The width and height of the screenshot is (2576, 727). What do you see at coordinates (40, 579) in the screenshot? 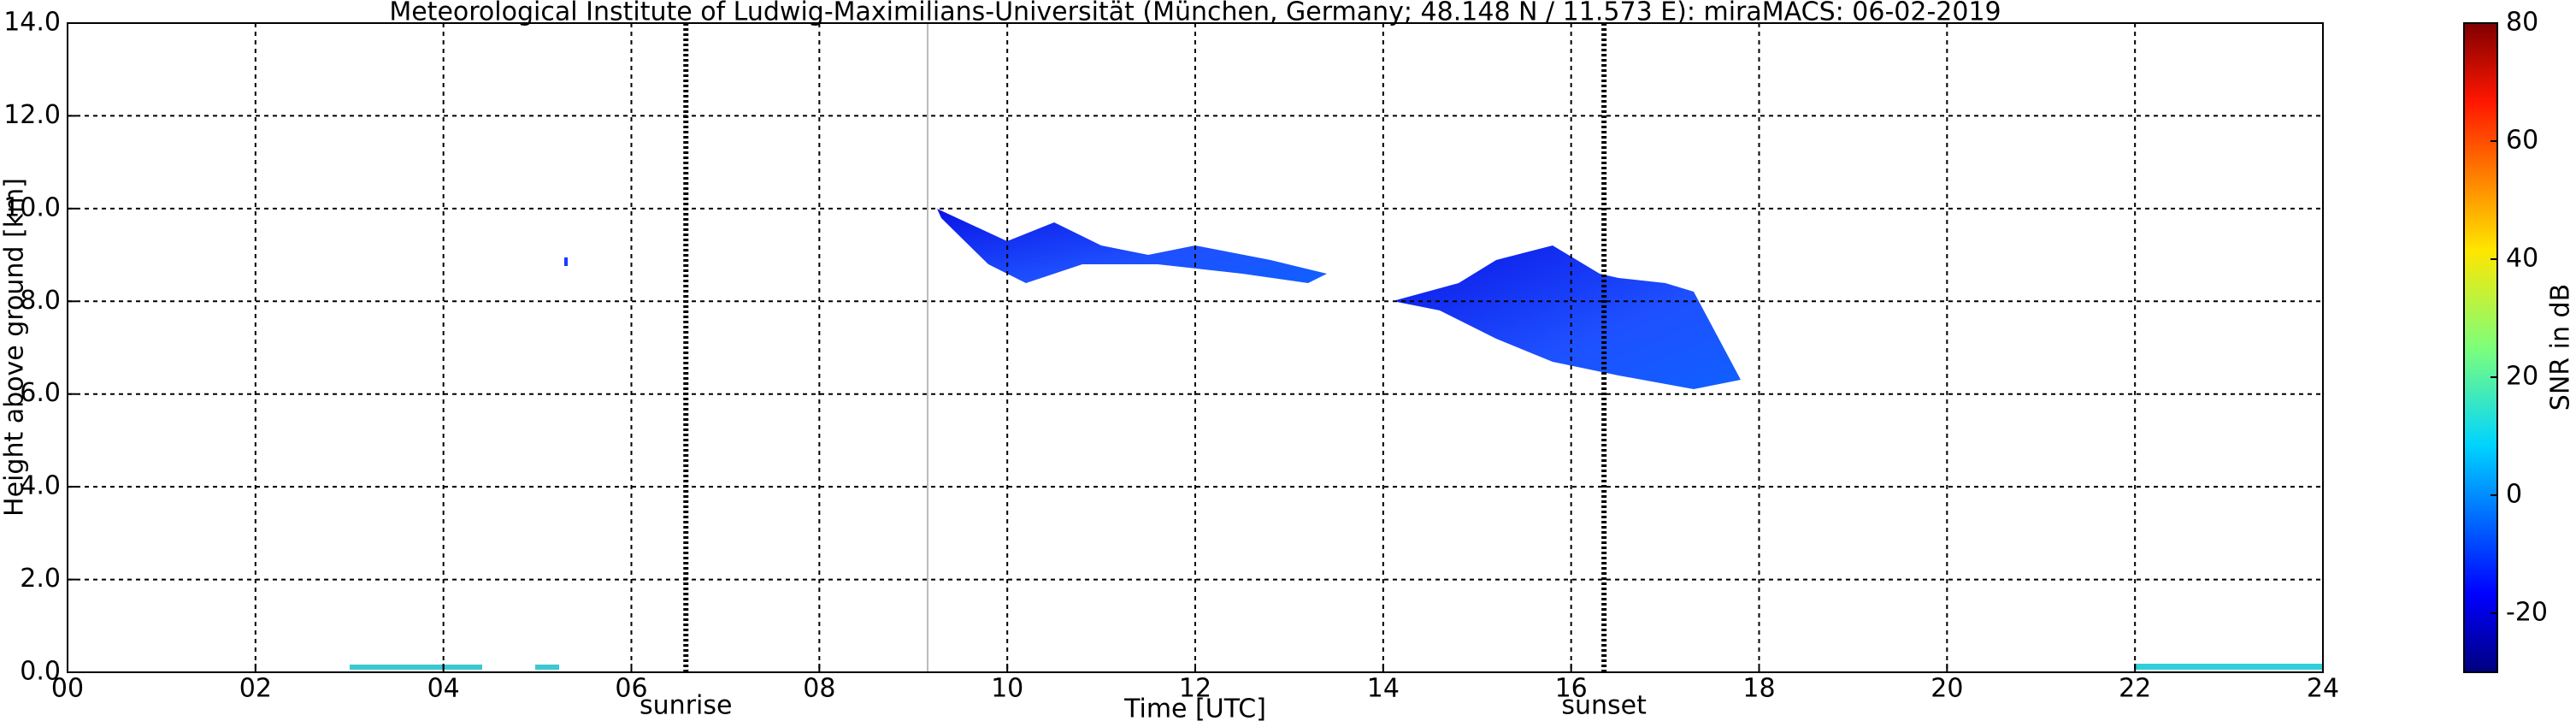
I see `y-tick-label: 2.0` at bounding box center [40, 579].